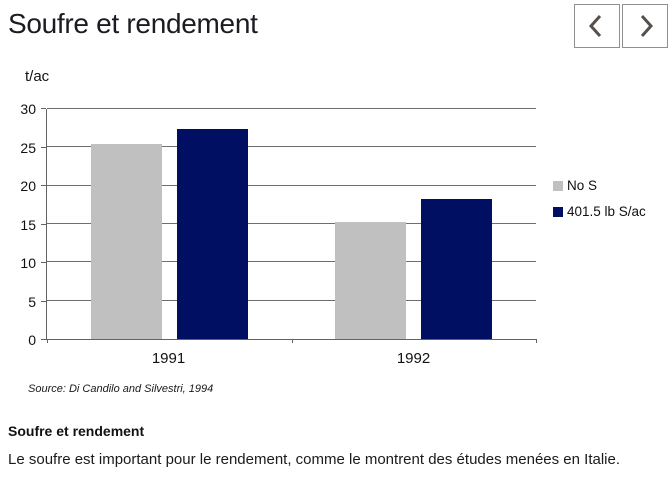 This screenshot has height=499, width=669. I want to click on description-heading: Soufre et rendement, so click(76, 431).